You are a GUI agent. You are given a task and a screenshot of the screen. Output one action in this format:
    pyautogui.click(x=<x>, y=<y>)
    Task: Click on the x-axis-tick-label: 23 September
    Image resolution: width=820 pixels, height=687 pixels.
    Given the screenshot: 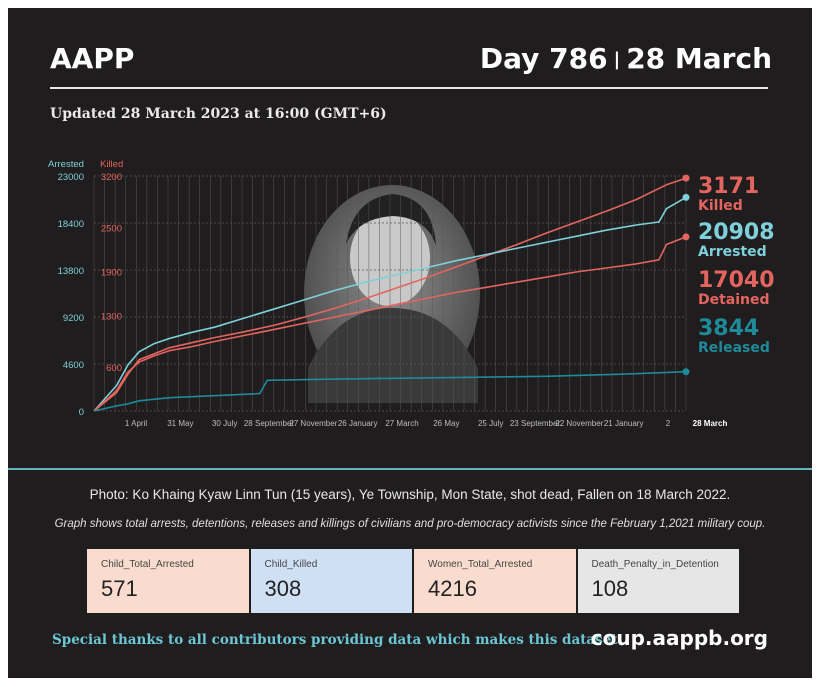 What is the action you would take?
    pyautogui.click(x=535, y=423)
    